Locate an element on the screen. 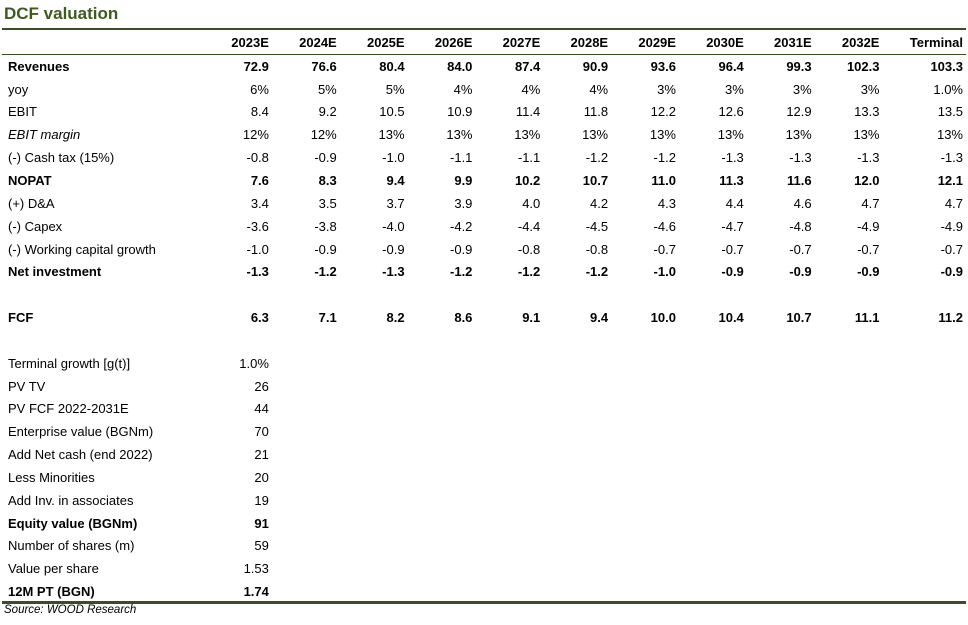 This screenshot has width=968, height=625. row-value: -3.8 is located at coordinates (325, 226).